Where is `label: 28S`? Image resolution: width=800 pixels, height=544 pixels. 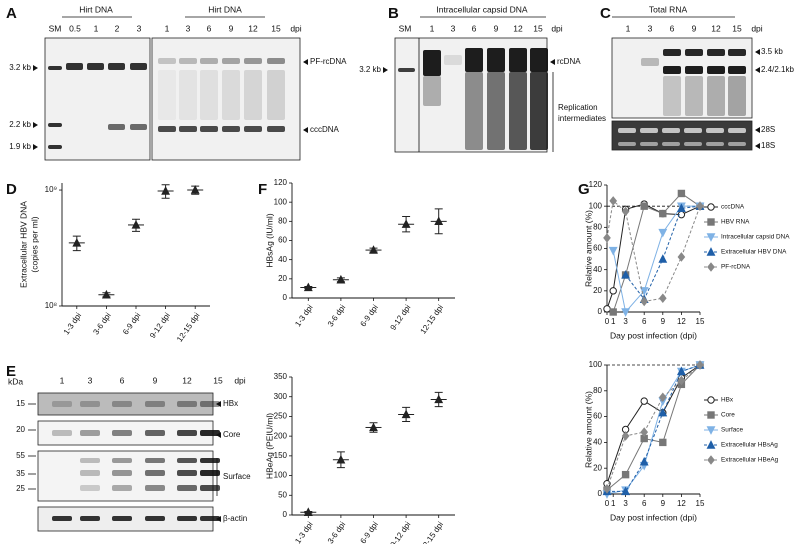
label: 28S is located at coordinates (768, 129).